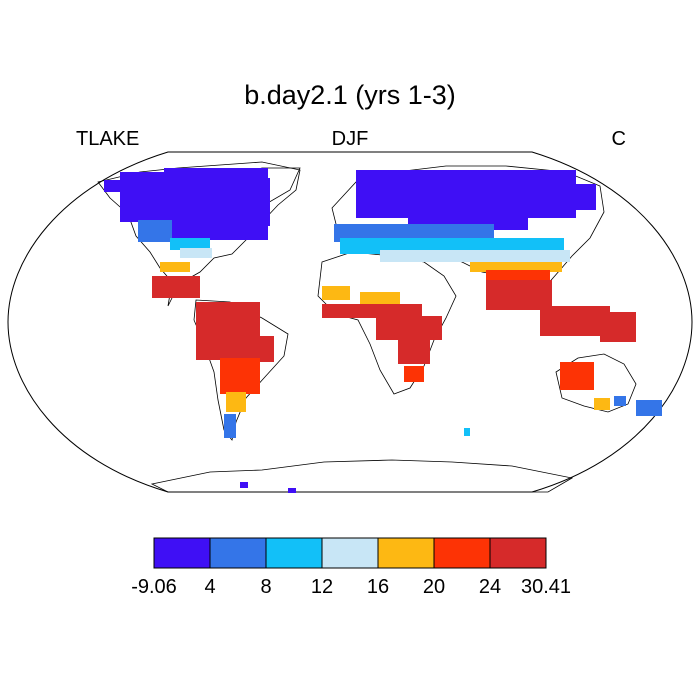 The height and width of the screenshot is (700, 700). What do you see at coordinates (618, 139) in the screenshot?
I see `units-label: C` at bounding box center [618, 139].